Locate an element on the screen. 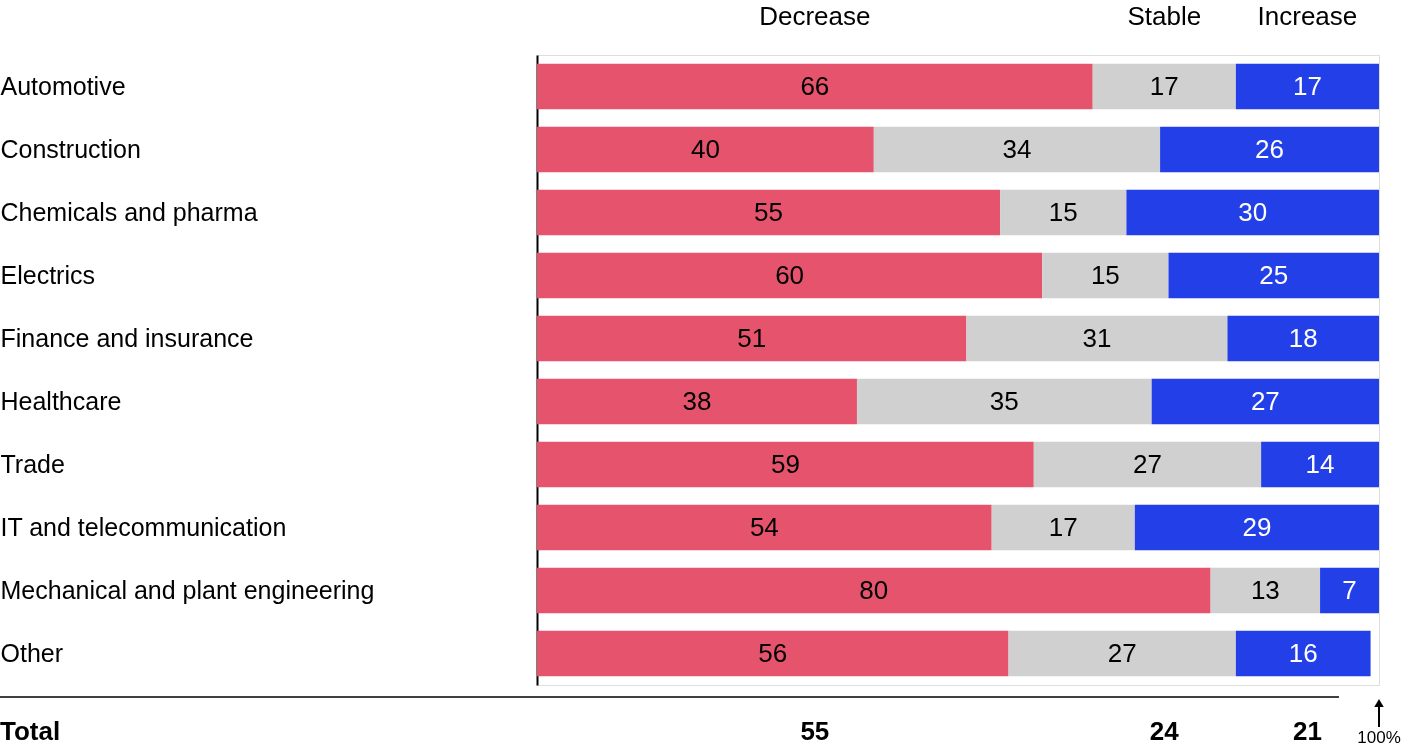 Image resolution: width=1419 pixels, height=752 pixels. data-label: 26 is located at coordinates (1269, 148).